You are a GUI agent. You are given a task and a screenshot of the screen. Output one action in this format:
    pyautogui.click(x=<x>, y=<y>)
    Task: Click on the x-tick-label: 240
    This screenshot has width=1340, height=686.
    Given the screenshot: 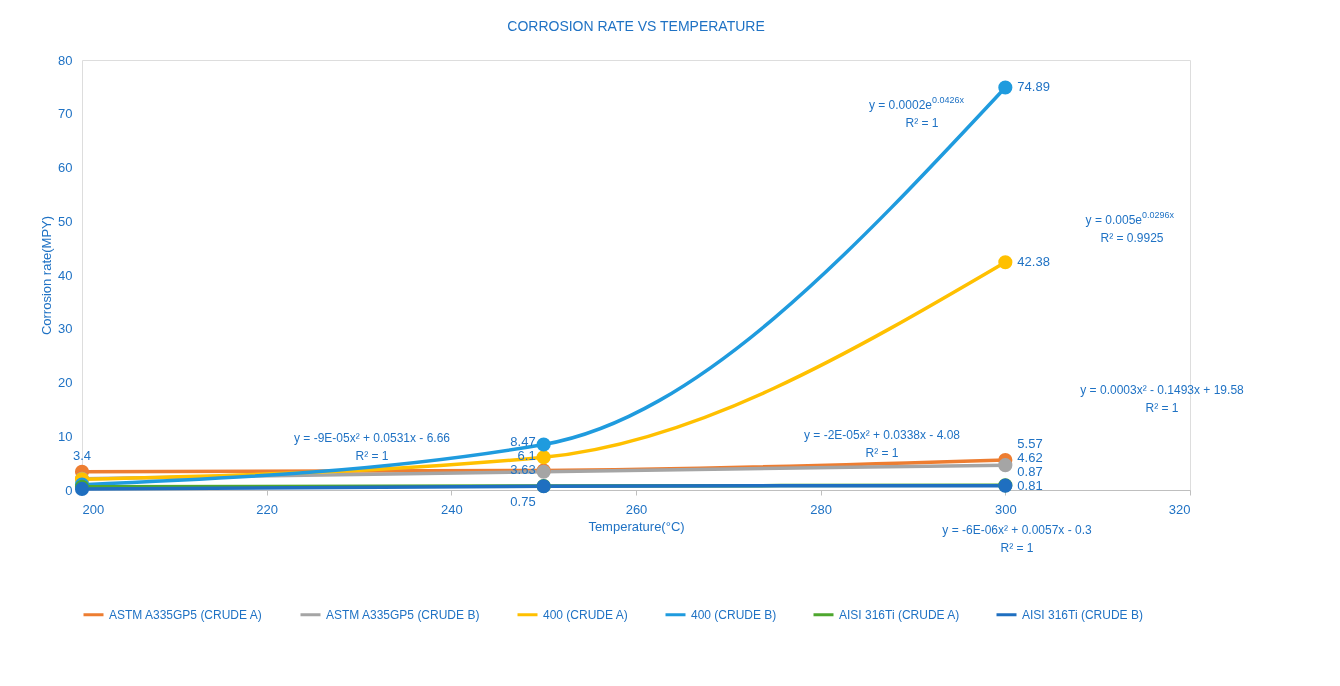 What is the action you would take?
    pyautogui.click(x=451, y=509)
    